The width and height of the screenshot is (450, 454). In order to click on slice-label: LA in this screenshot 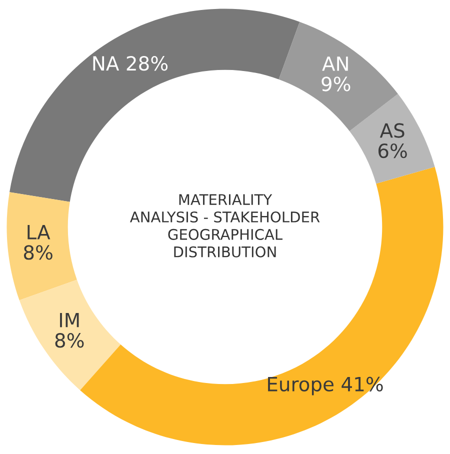, I will do `click(39, 232)`.